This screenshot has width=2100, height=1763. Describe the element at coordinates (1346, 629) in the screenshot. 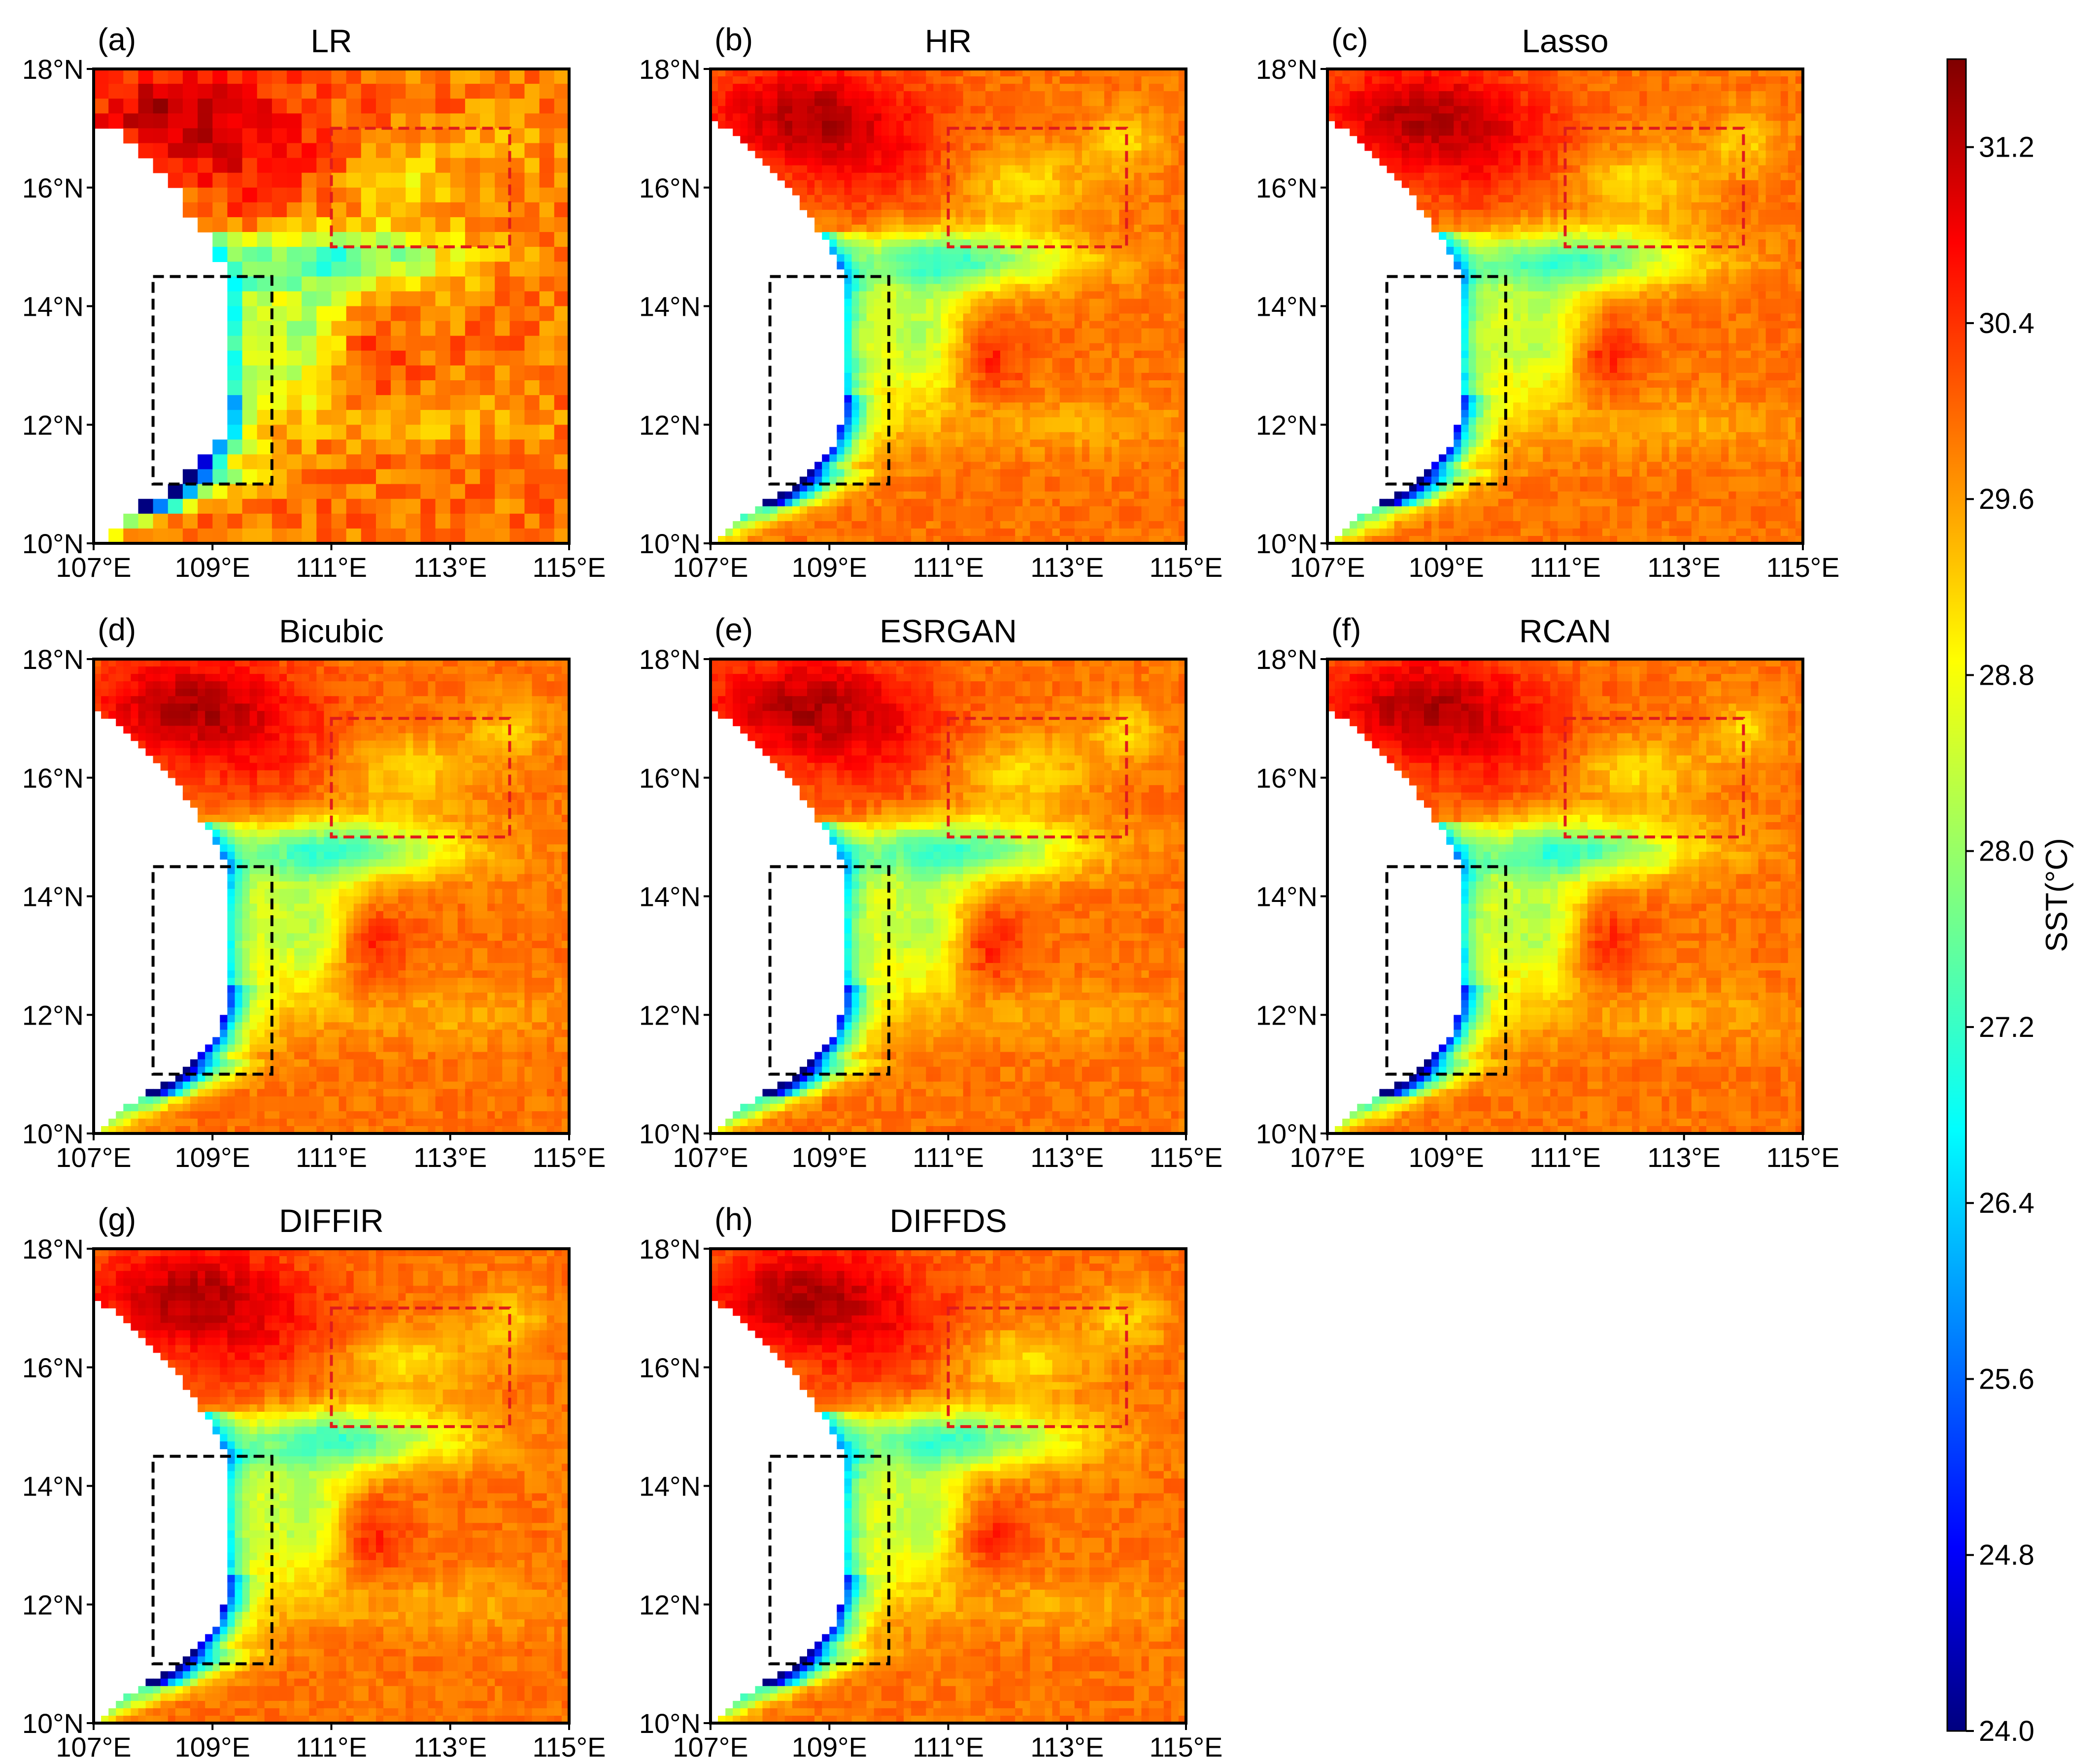

I see `panel-letter: (f)` at that location.